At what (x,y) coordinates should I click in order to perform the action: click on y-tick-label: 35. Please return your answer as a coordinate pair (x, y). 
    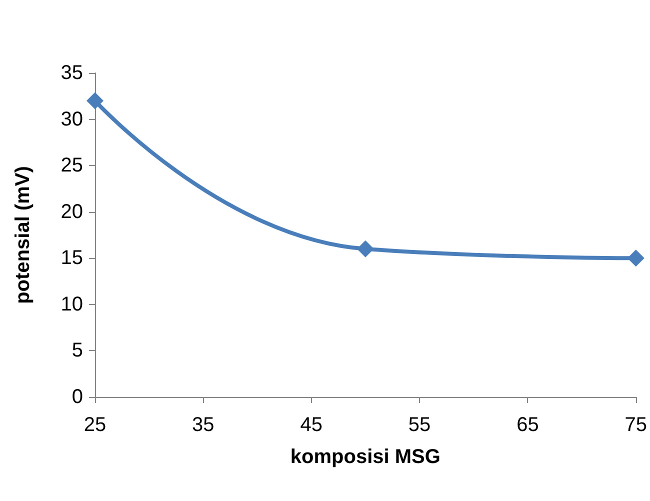
    Looking at the image, I should click on (71, 73).